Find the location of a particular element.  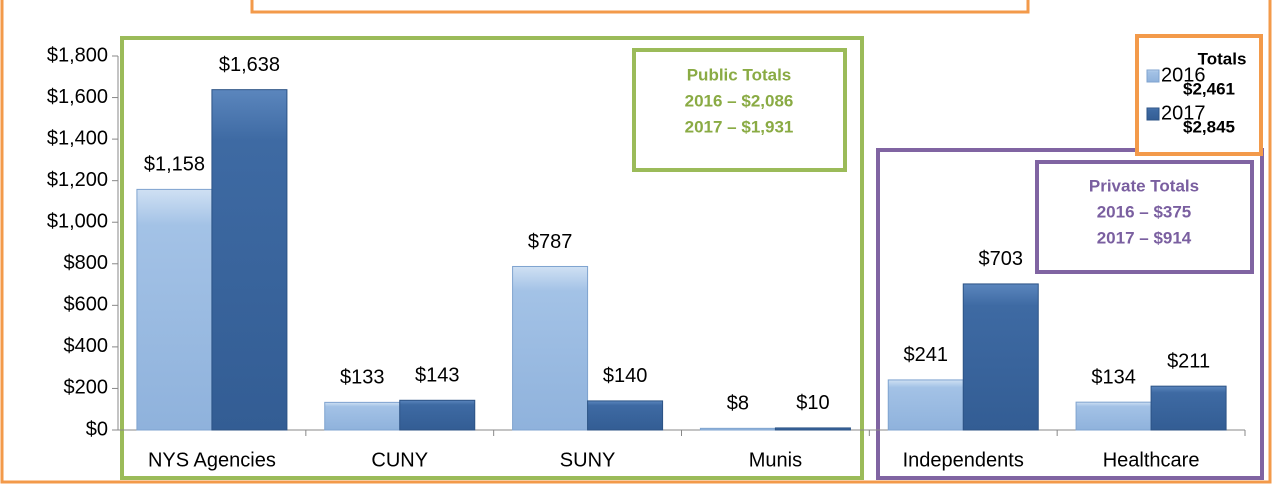

value-label: $133 is located at coordinates (362, 378).